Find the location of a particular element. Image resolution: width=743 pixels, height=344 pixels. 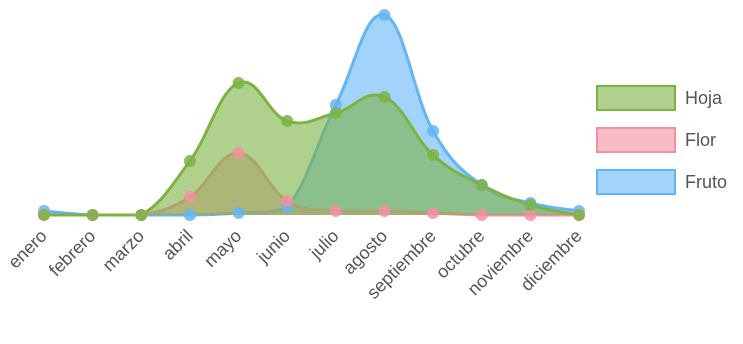

x-tick-label: marzo is located at coordinates (124, 251).